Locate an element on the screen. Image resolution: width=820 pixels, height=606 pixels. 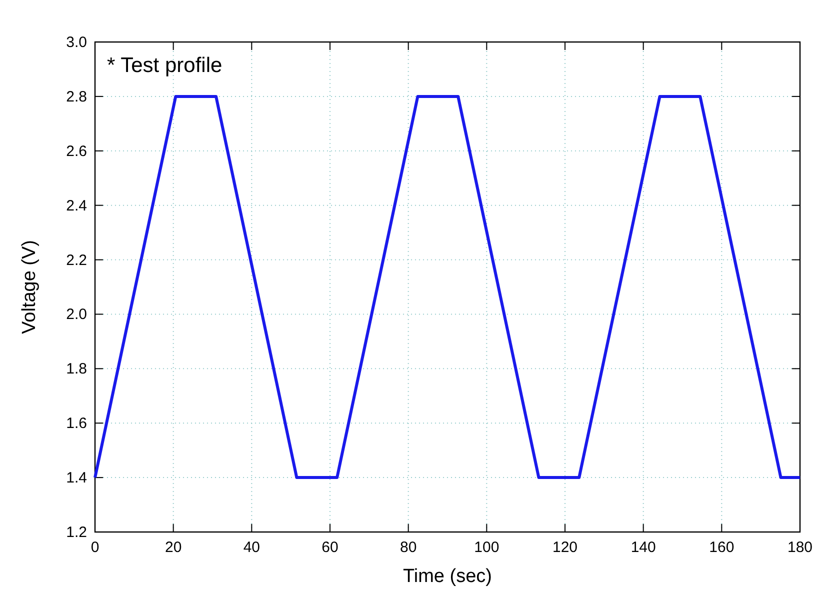
x-tick-label: 120 is located at coordinates (565, 547).